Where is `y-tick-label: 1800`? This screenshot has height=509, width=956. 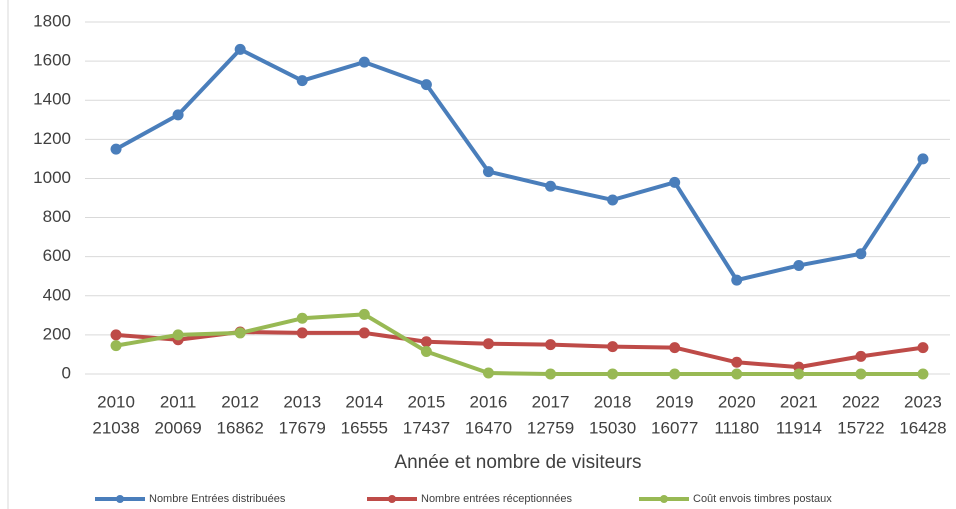 y-tick-label: 1800 is located at coordinates (52, 20).